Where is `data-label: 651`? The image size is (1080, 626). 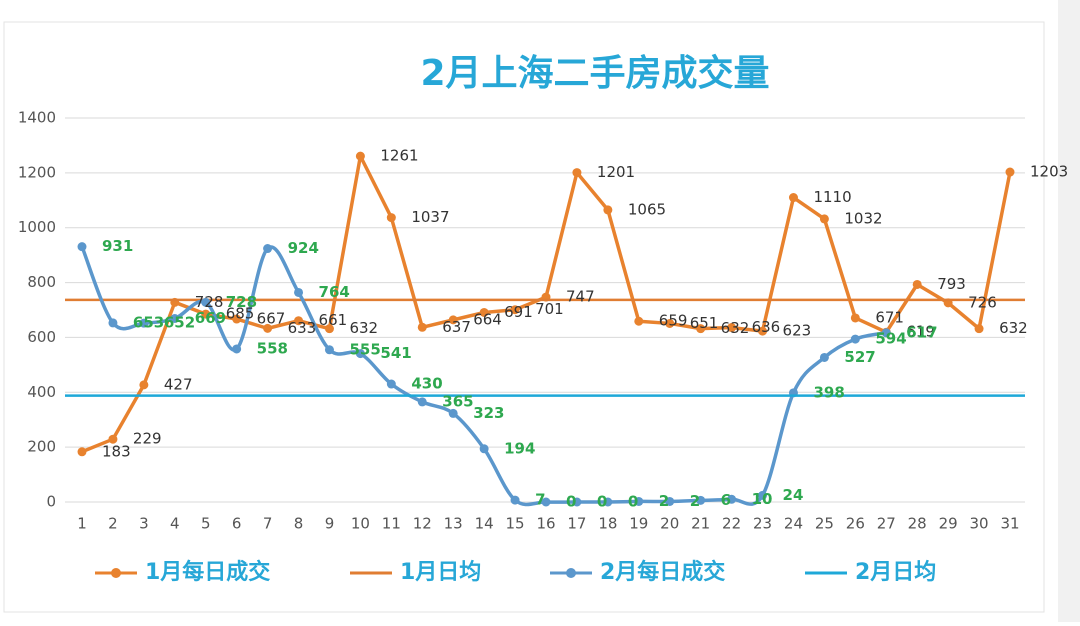
data-label: 651 is located at coordinates (704, 323).